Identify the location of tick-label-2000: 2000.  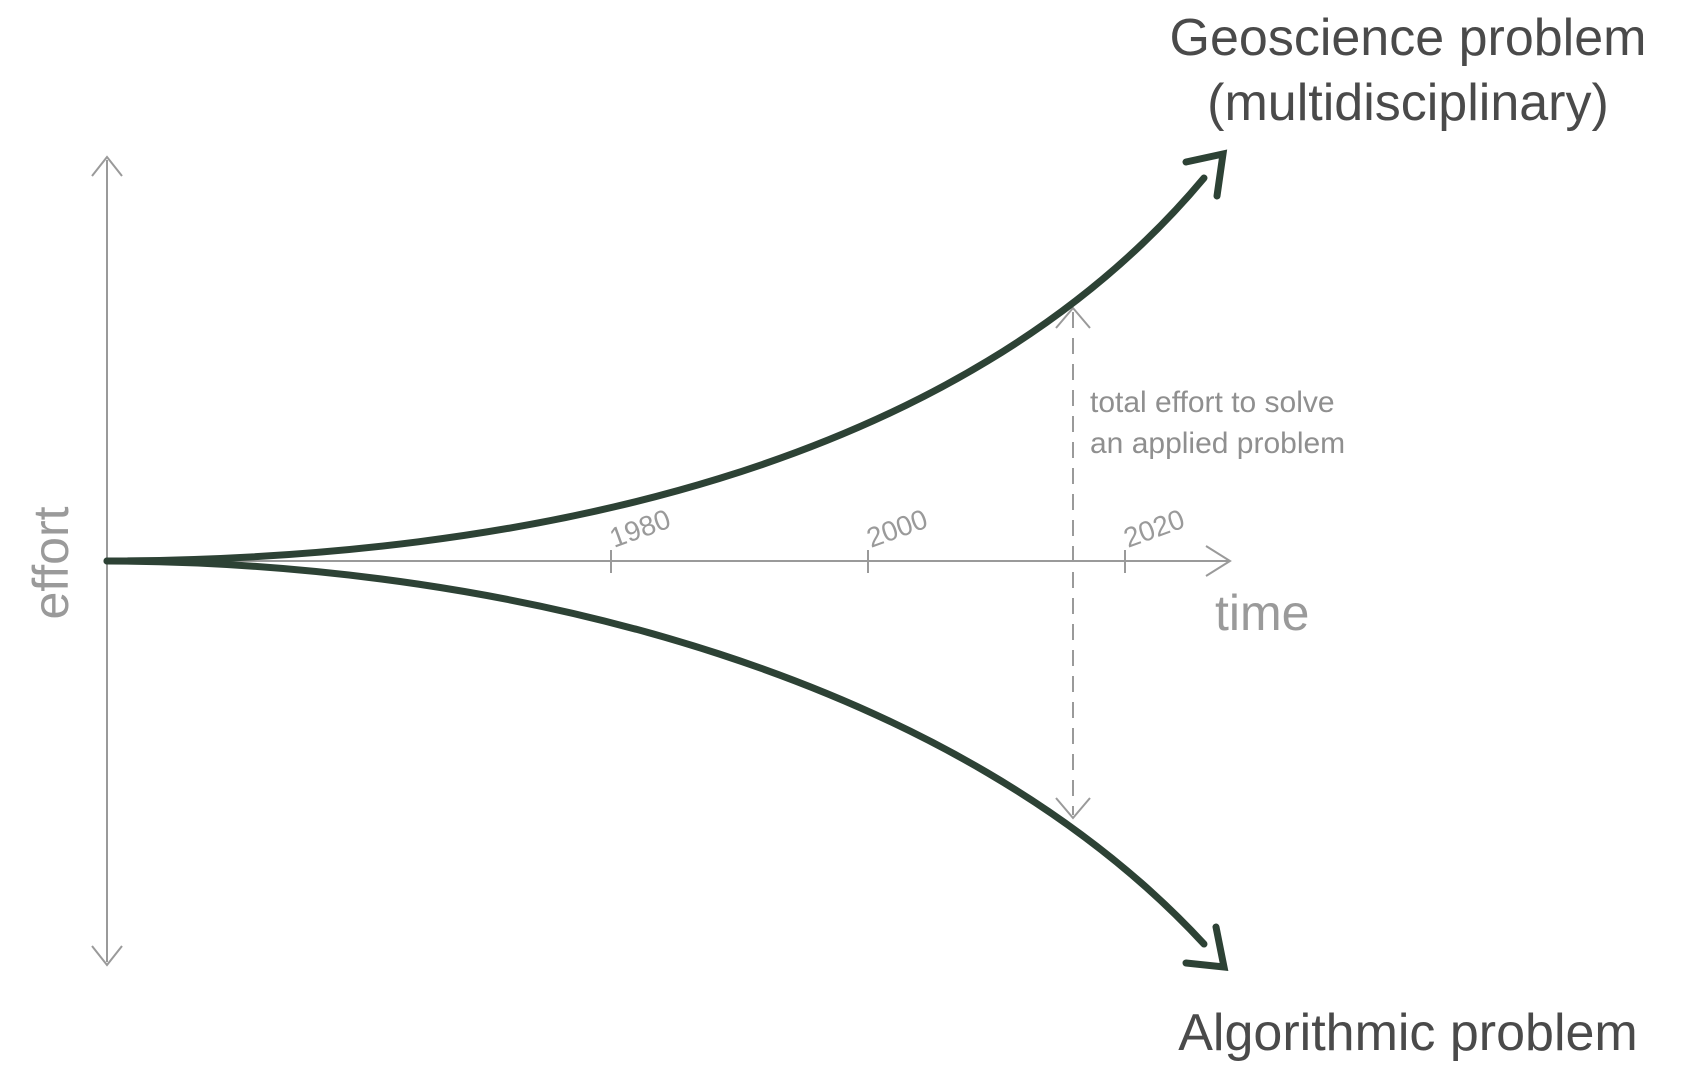
(896, 528).